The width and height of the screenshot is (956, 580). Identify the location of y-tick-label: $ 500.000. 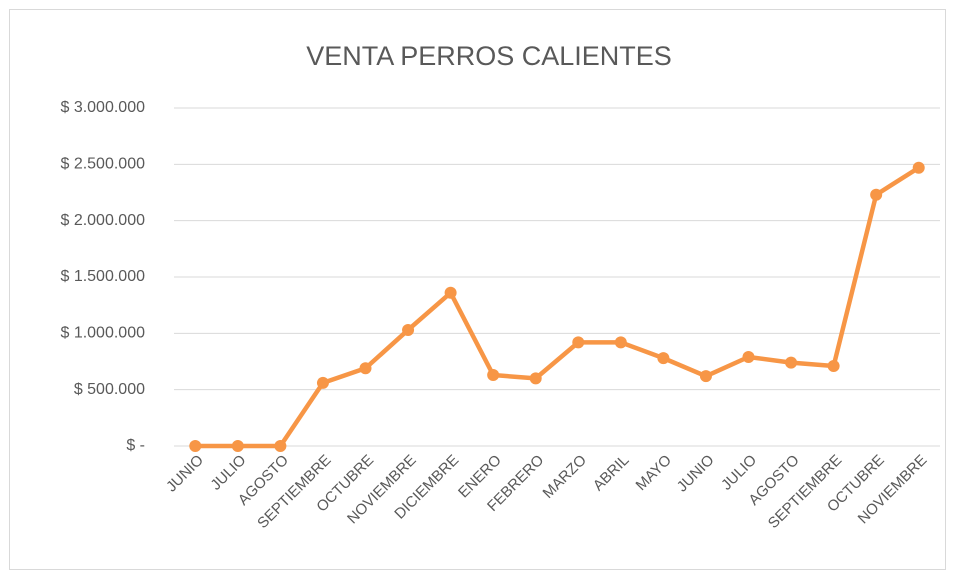
(109, 389).